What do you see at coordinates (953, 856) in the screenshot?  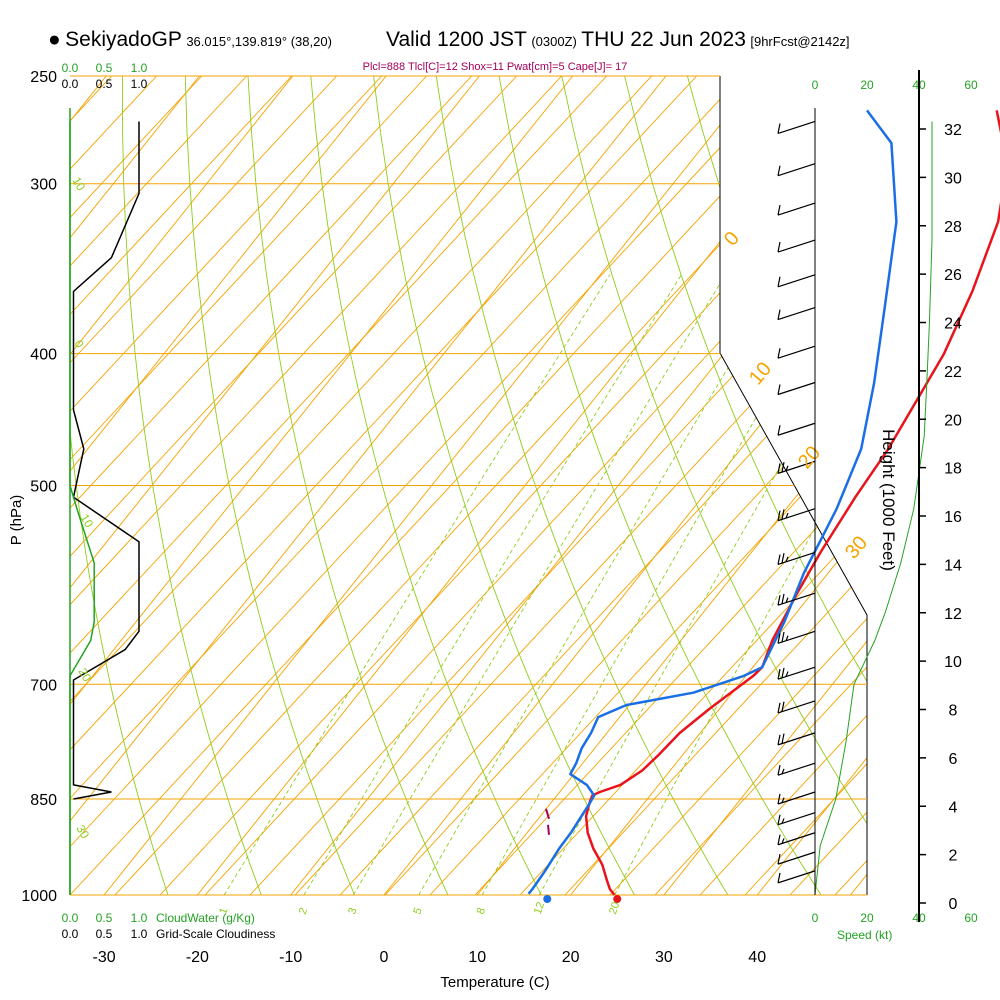 I see `height-tick-label: 2` at bounding box center [953, 856].